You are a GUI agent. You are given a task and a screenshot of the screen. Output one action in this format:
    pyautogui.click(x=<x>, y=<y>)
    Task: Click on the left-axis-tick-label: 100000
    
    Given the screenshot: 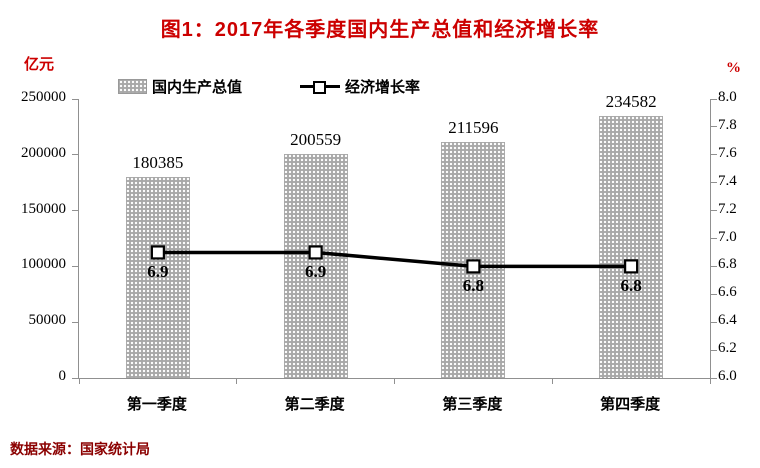 What is the action you would take?
    pyautogui.click(x=43, y=264)
    